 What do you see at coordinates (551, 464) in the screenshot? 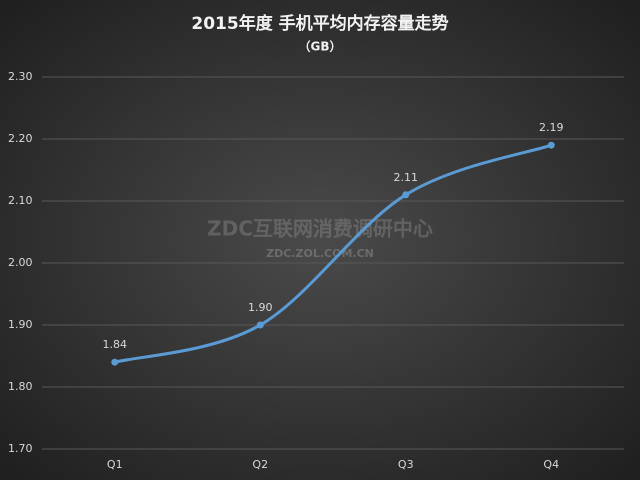
I see `x-tick-label: Q4` at bounding box center [551, 464].